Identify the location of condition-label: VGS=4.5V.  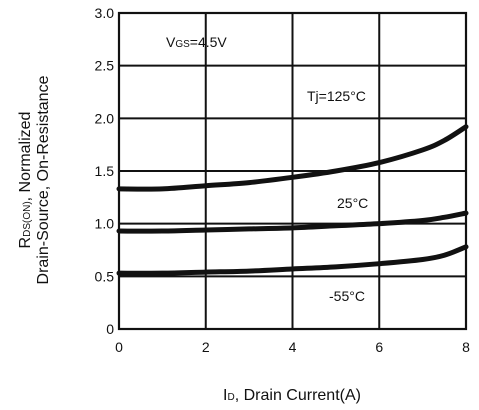
(196, 42).